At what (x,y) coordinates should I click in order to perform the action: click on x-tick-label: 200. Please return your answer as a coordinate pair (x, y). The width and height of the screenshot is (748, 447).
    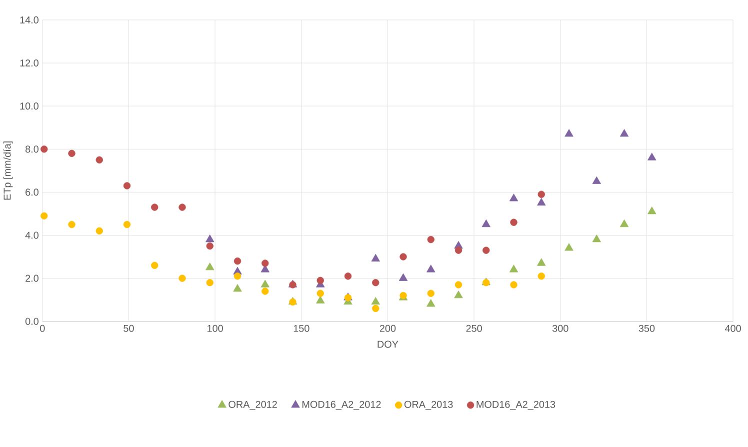
    Looking at the image, I should click on (388, 328).